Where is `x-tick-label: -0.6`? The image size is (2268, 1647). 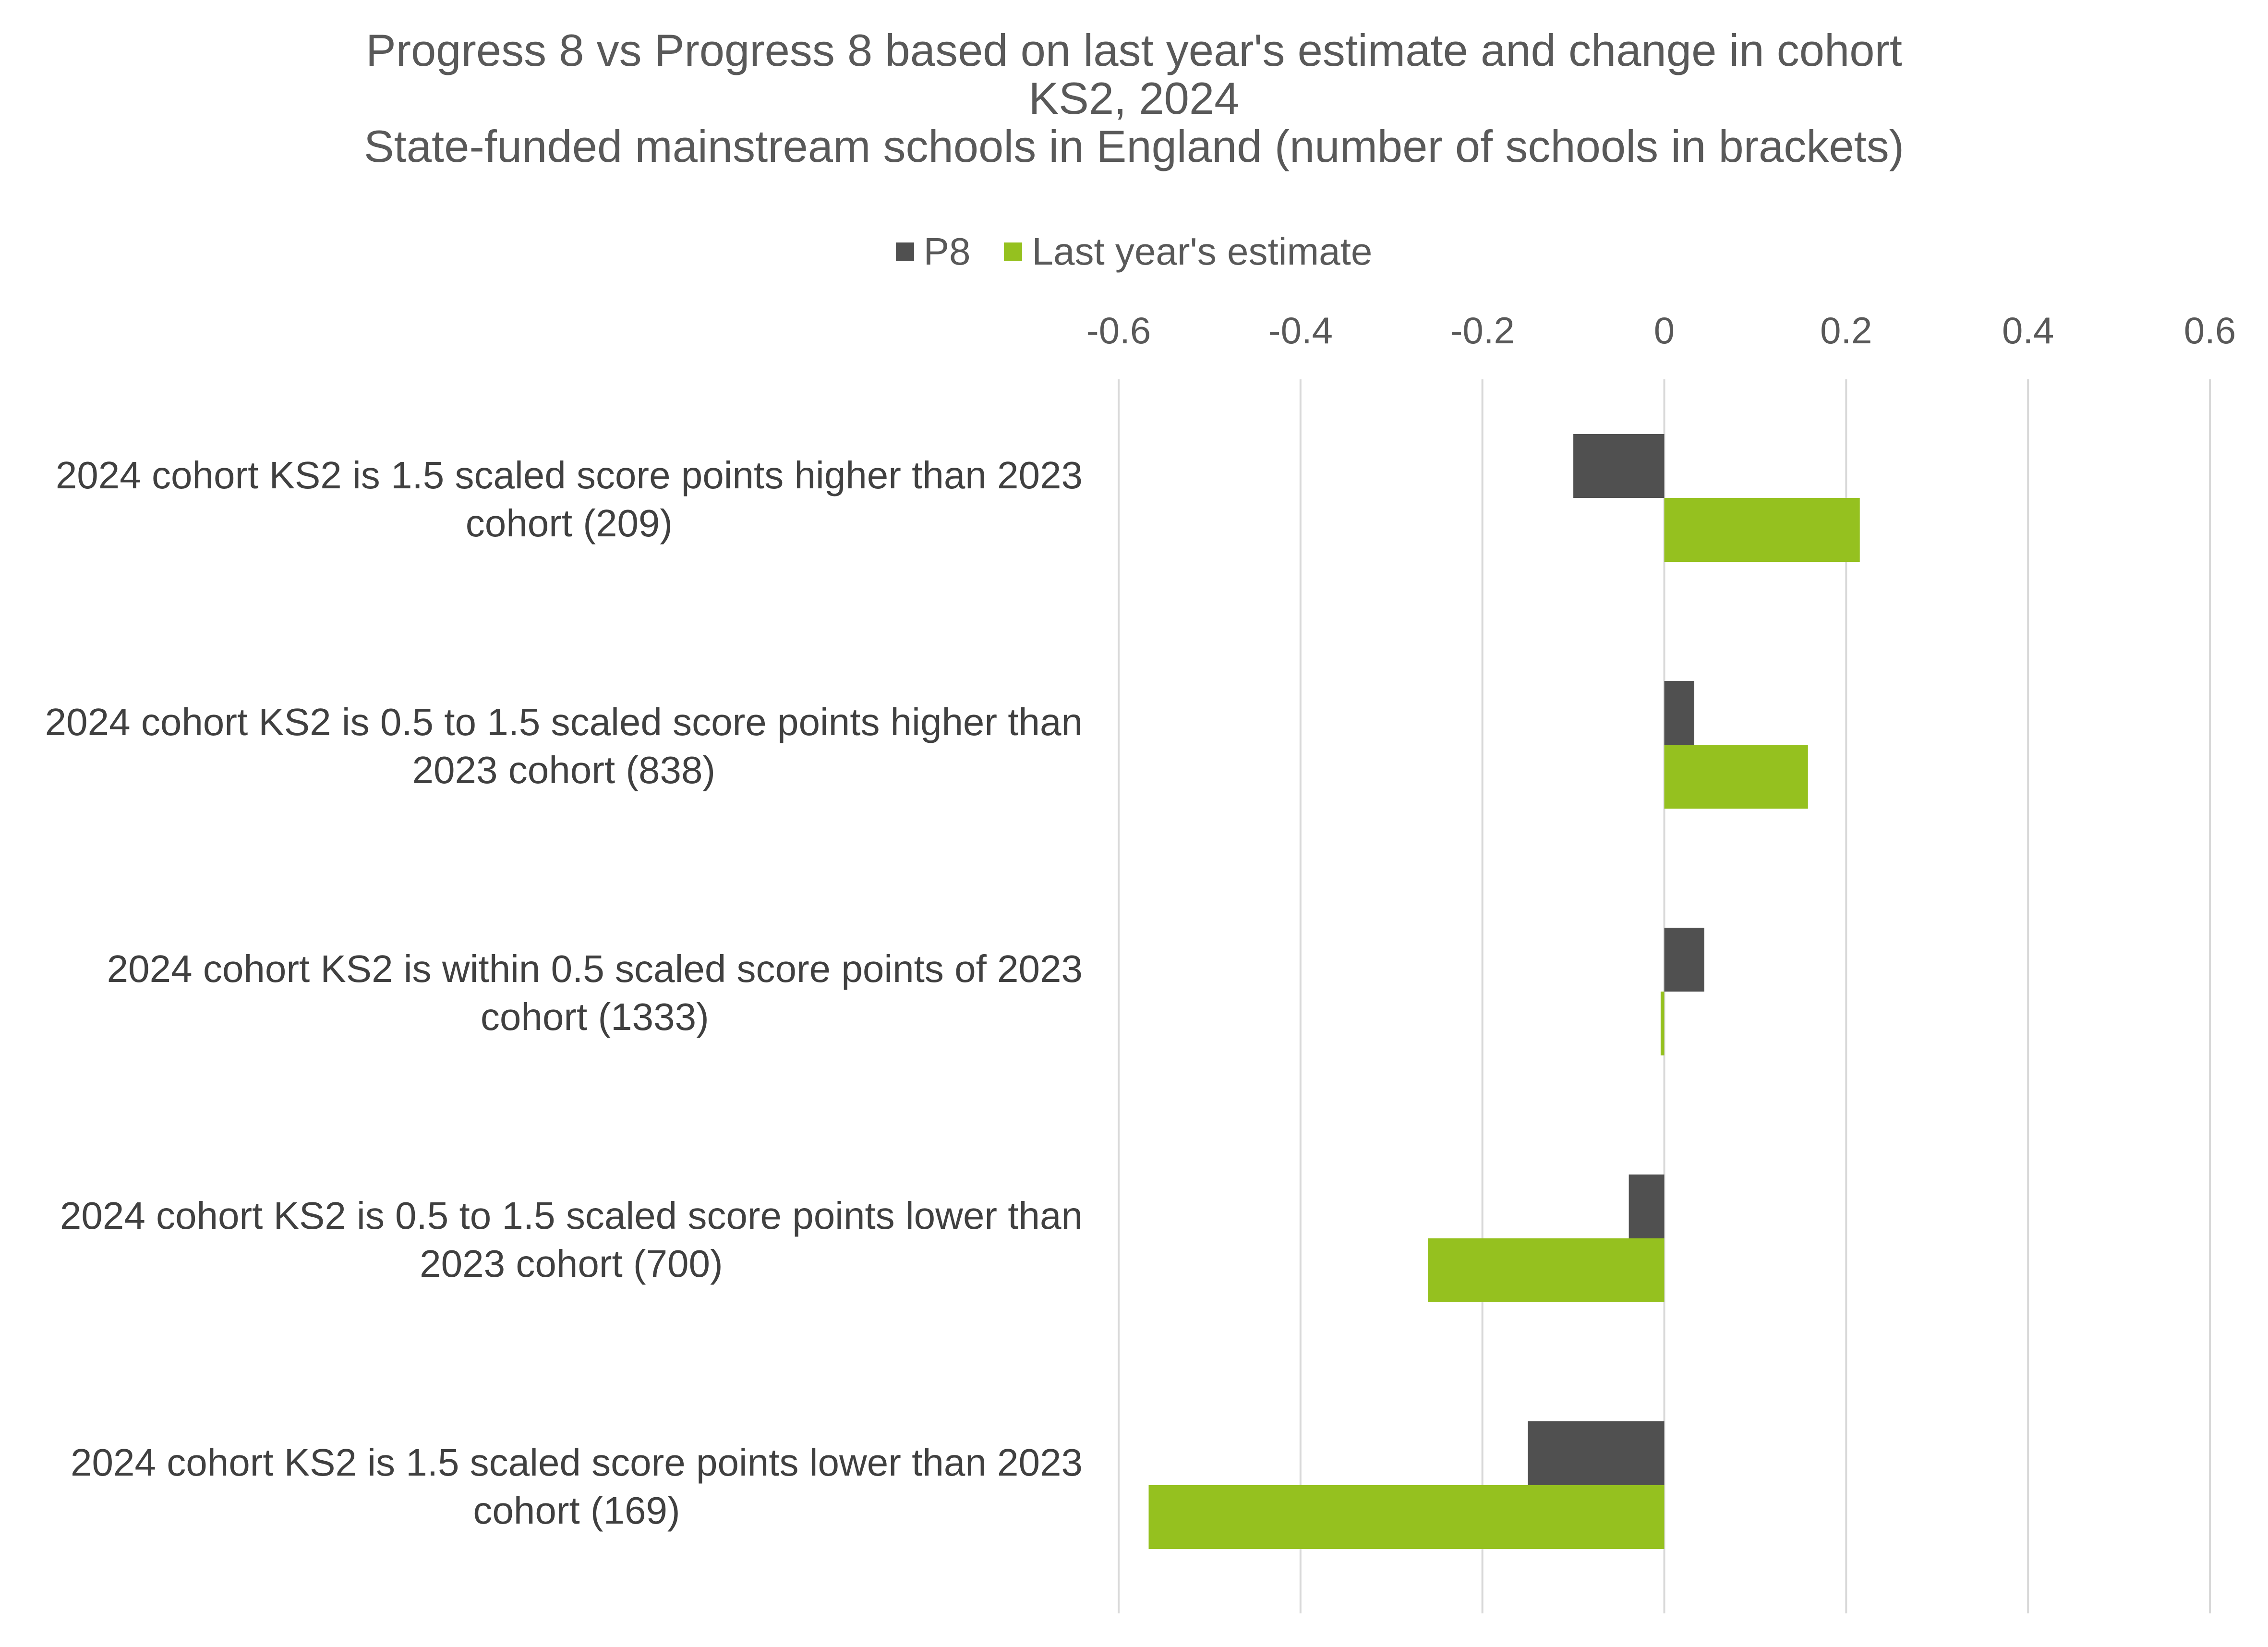
x-tick-label: -0.6 is located at coordinates (1119, 330).